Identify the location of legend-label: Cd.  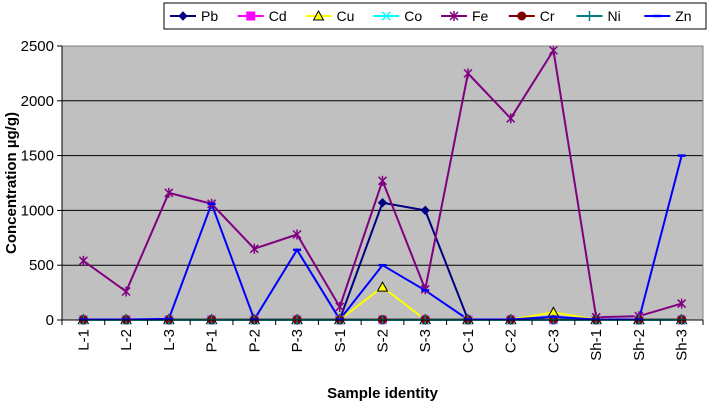
(278, 16).